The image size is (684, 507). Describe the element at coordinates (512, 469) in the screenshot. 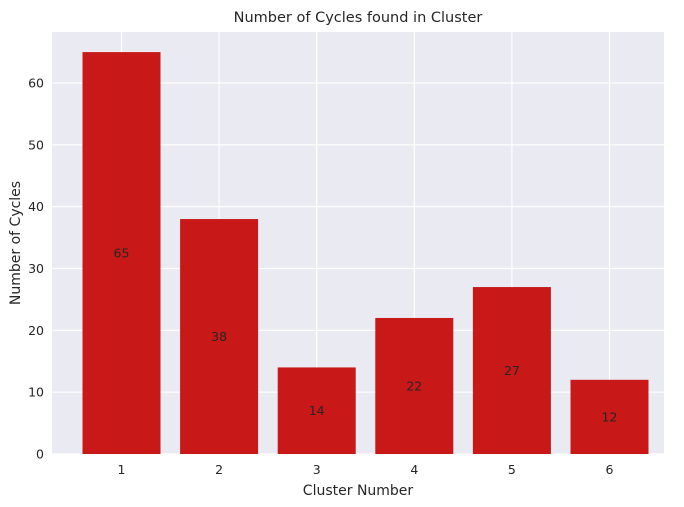

I see `x-tick-label: 5` at that location.